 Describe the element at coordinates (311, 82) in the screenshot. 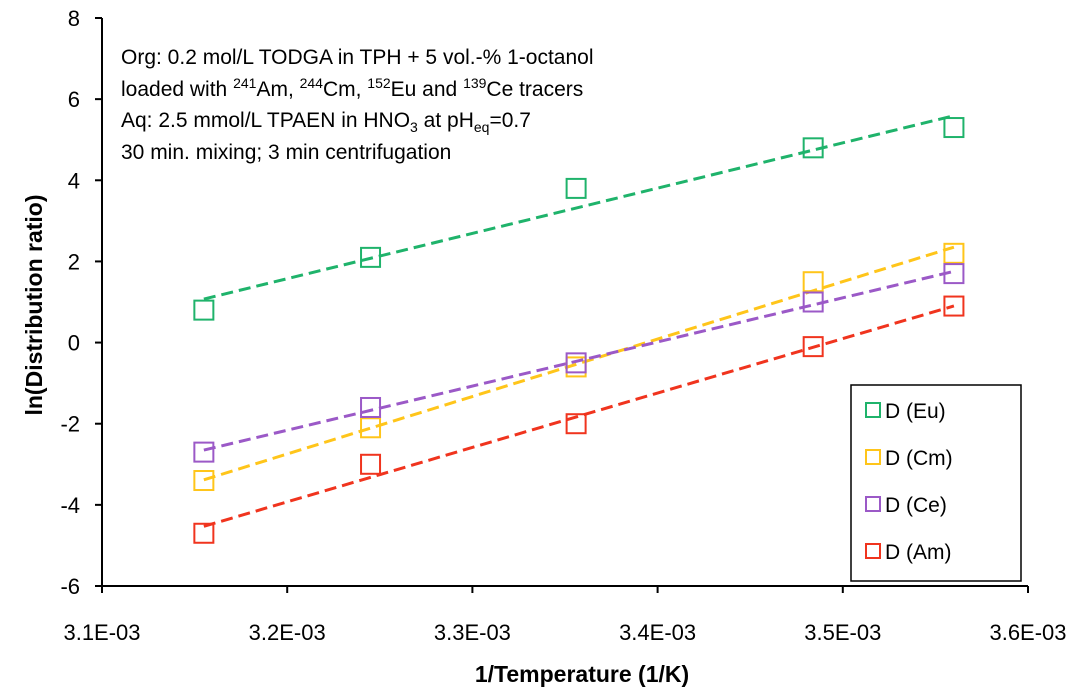

I see `annotation-superscript: 244` at that location.